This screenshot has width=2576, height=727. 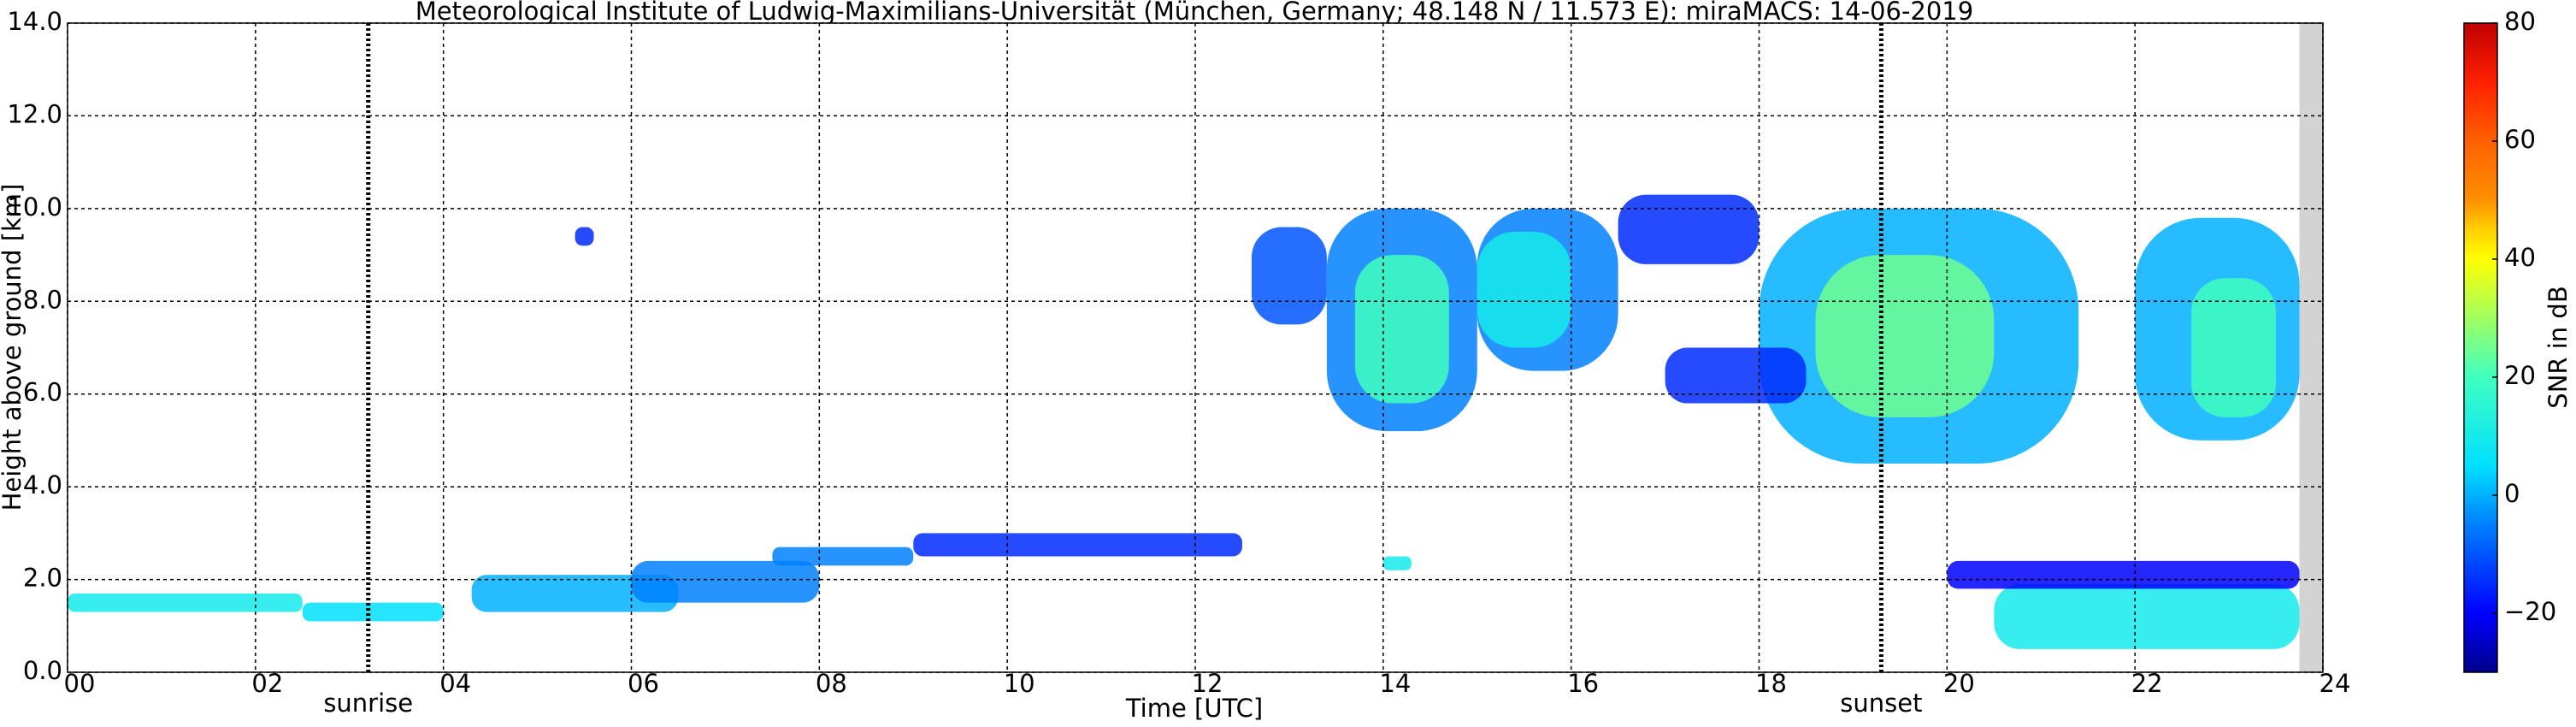 What do you see at coordinates (2558, 347) in the screenshot?
I see `colorbar-label: SNR in dB` at bounding box center [2558, 347].